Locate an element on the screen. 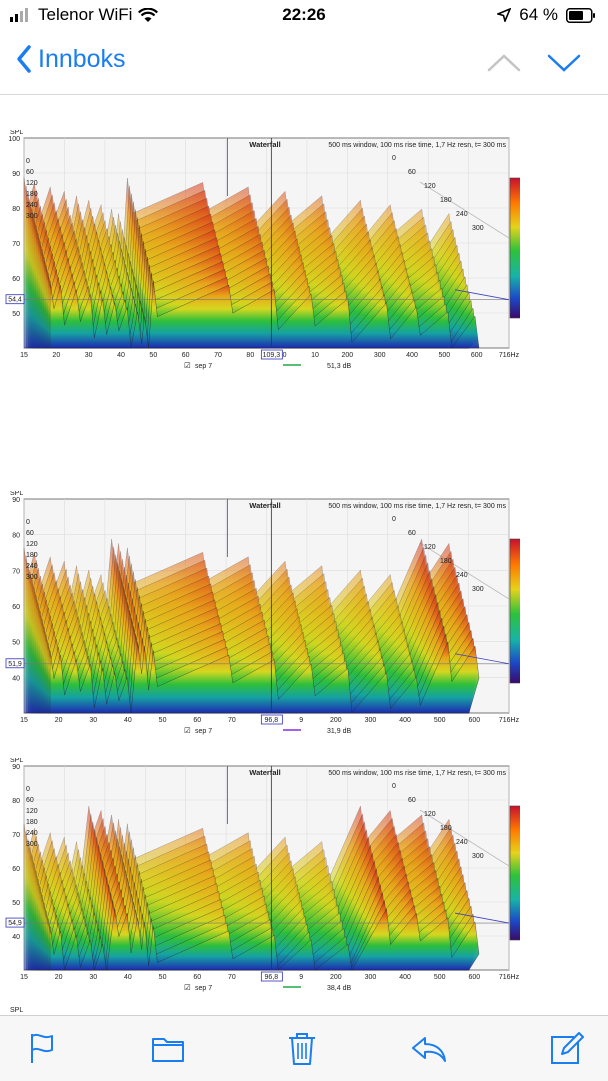  status-left: Telenor WiFi is located at coordinates (84, 15).